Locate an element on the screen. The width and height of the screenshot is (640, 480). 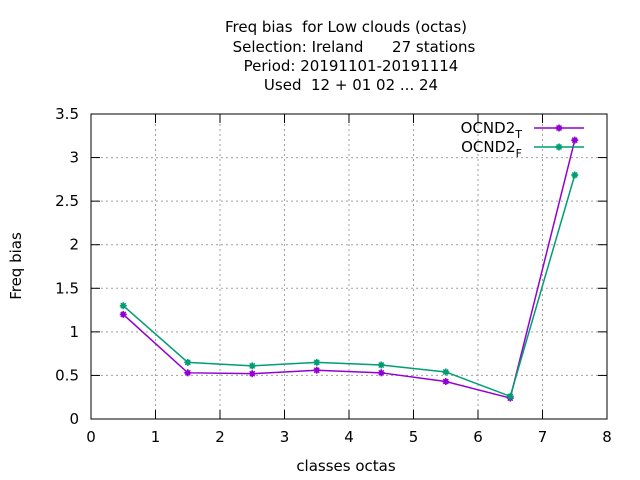
y-tick-label: 0 is located at coordinates (74, 419).